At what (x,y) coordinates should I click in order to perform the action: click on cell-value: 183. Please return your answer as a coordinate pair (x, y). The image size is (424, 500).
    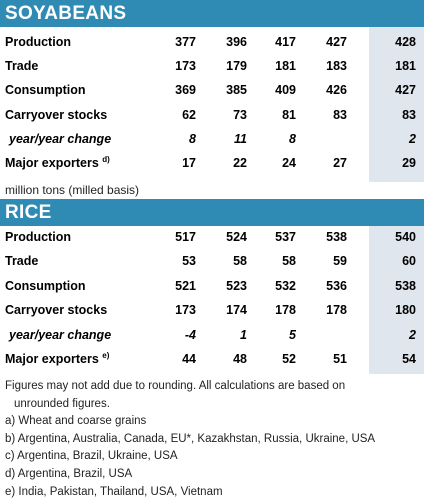
    Looking at the image, I should click on (336, 66).